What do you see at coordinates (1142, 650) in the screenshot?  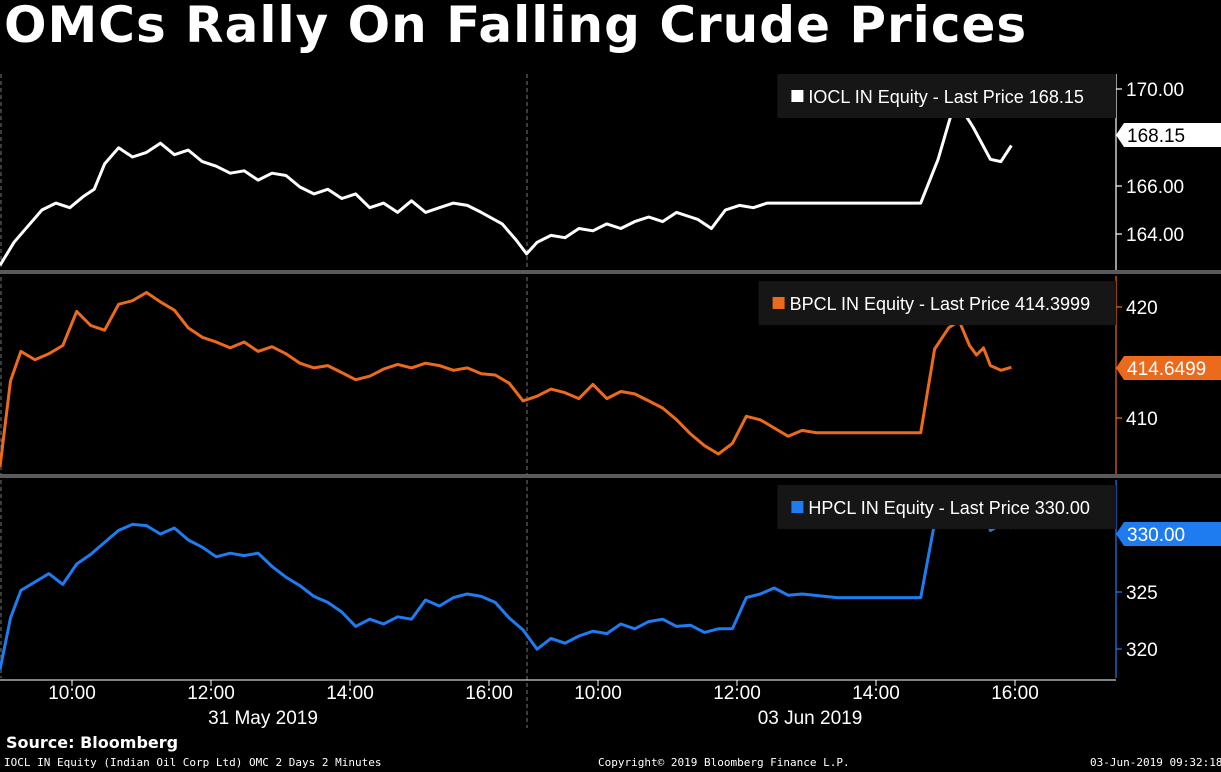 I see `y-tick-label: 320` at bounding box center [1142, 650].